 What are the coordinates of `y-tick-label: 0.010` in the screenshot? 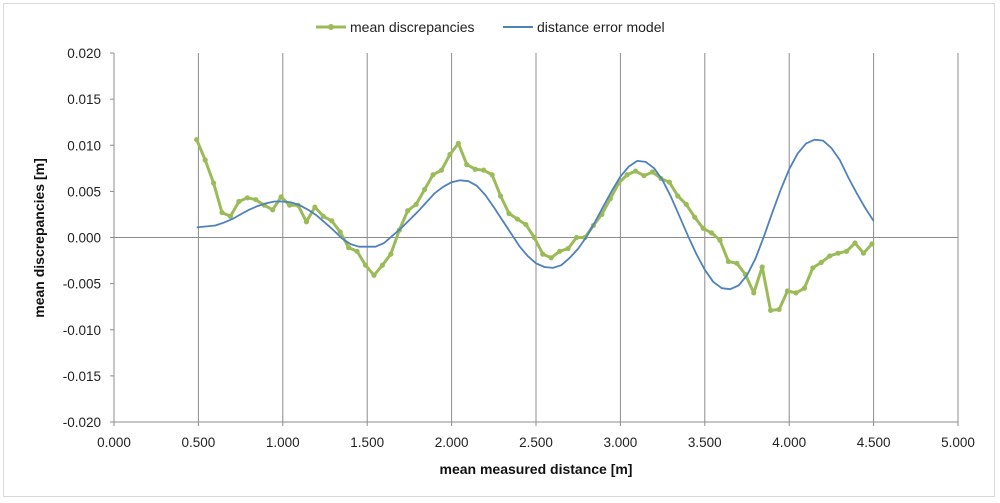 It's located at (84, 145).